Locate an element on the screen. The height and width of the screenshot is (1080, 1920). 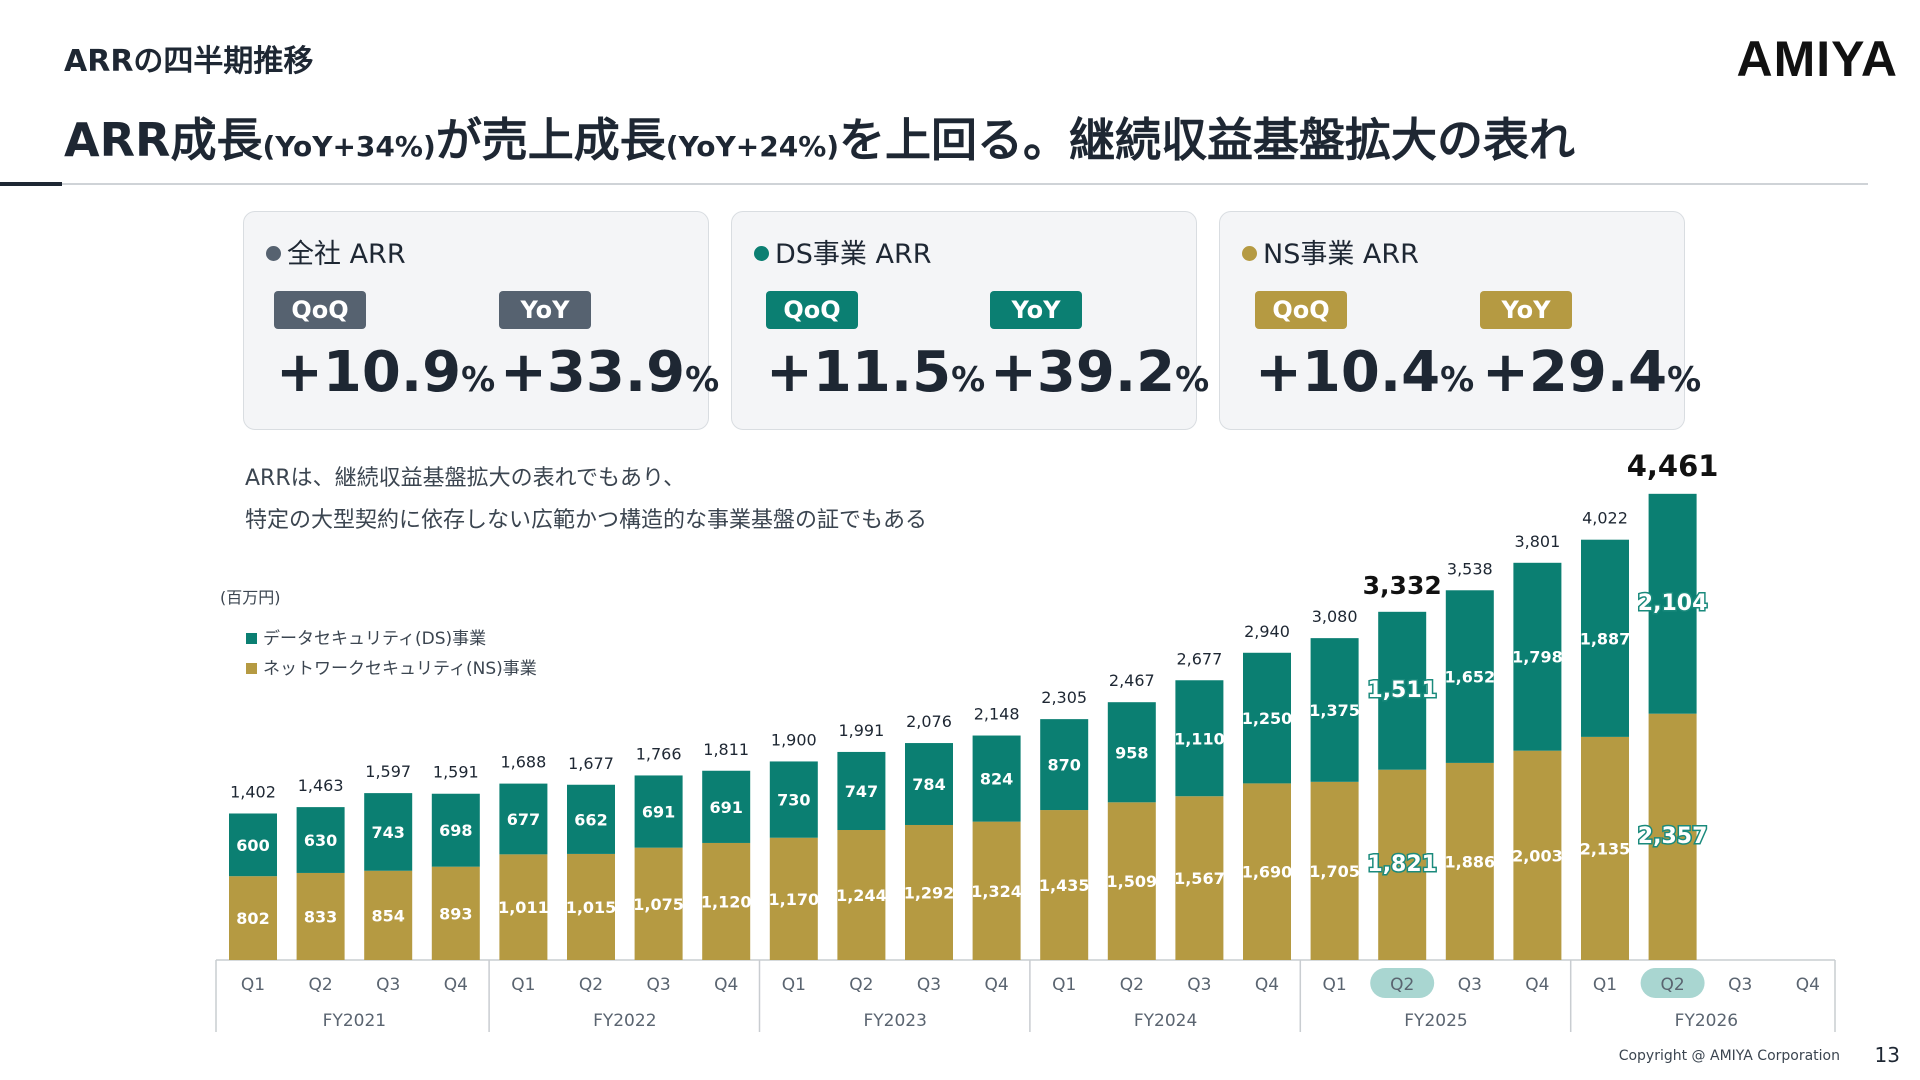
bar-total-label: 1,811 is located at coordinates (726, 749).